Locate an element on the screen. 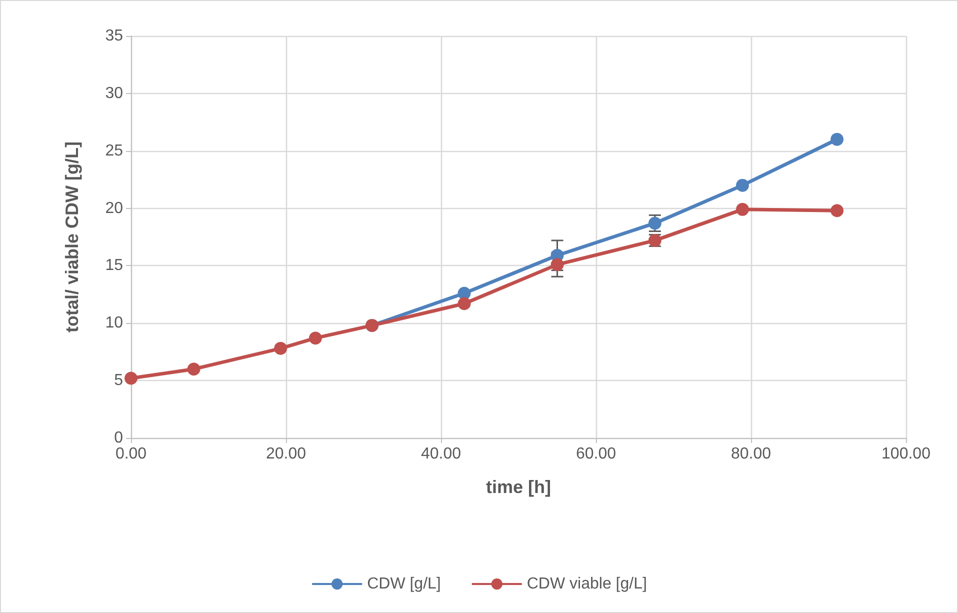  y-tick-label: 15 is located at coordinates (114, 265).